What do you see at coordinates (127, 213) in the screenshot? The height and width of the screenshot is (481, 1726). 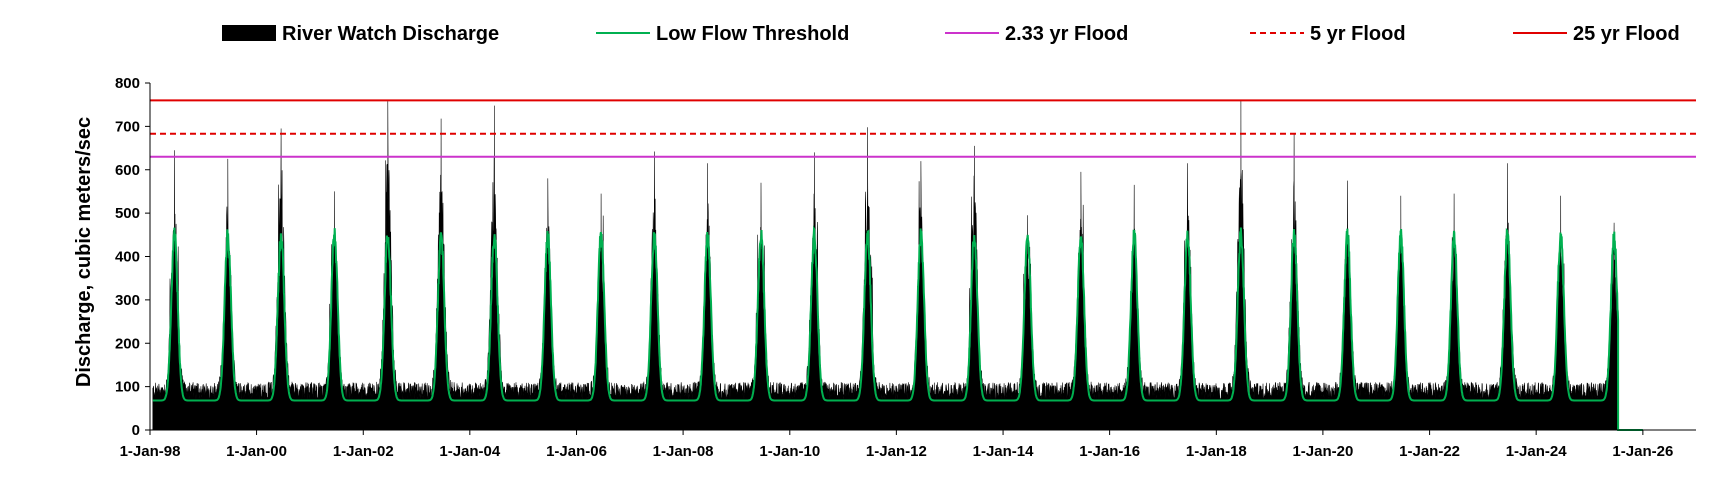 I see `y-tick-label: 500` at bounding box center [127, 213].